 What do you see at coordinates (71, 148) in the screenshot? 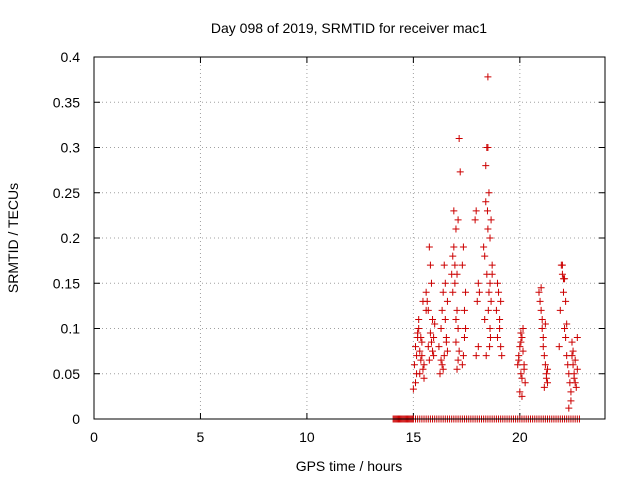
I see `y-tick-label: 0.3` at bounding box center [71, 148].